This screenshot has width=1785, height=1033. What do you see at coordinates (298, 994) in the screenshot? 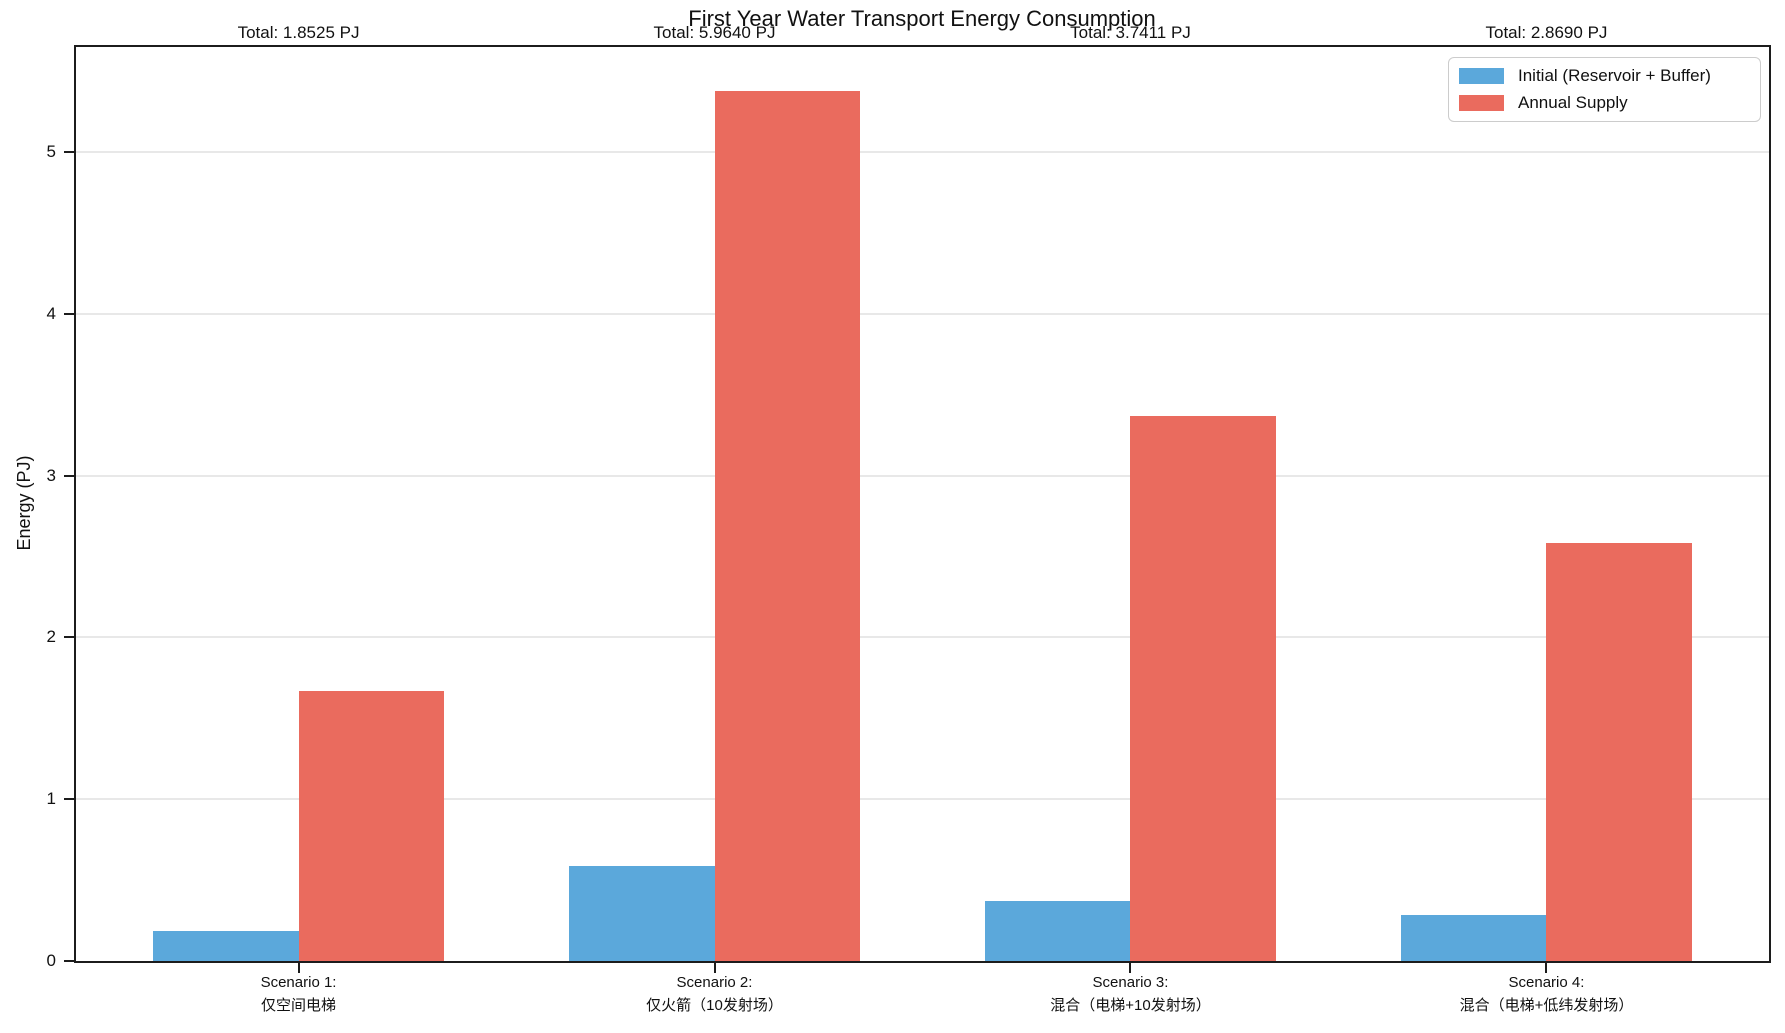
I see `x-tick-label-scenario-1: Scenario 1: 仅空间电梯` at bounding box center [298, 994].